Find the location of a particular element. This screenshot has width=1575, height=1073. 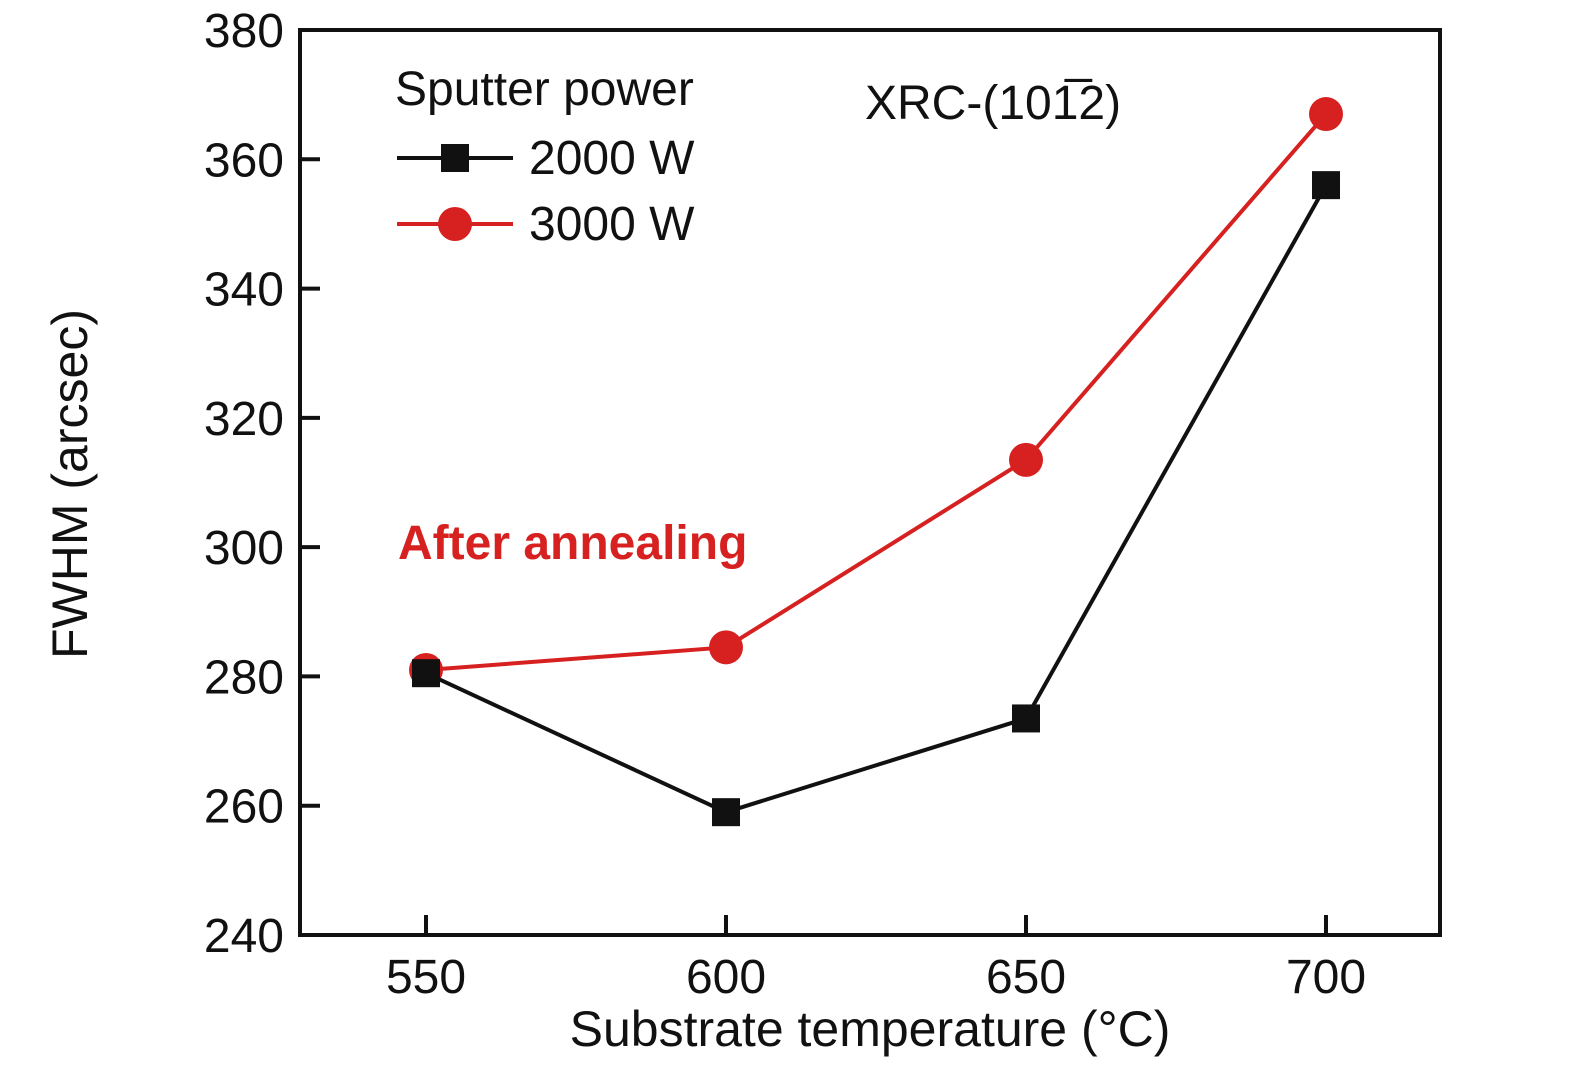

x-tick-label: 650 is located at coordinates (1026, 977).